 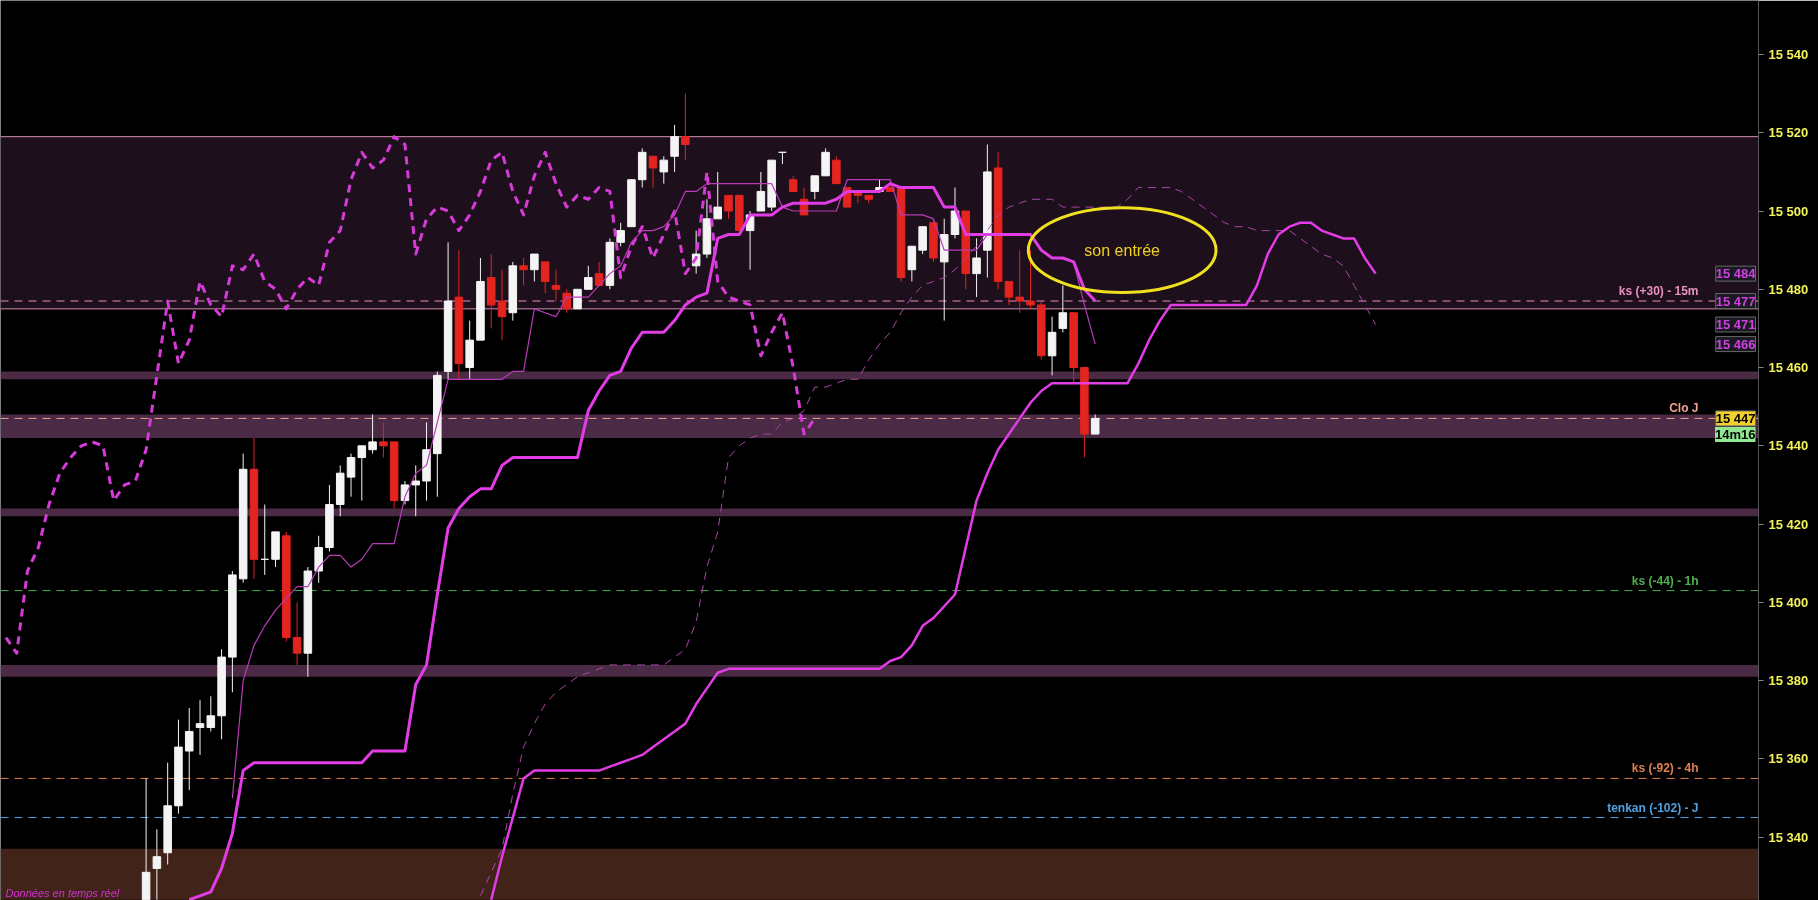 What do you see at coordinates (1788, 837) in the screenshot?
I see `y-tick-label: 15 340` at bounding box center [1788, 837].